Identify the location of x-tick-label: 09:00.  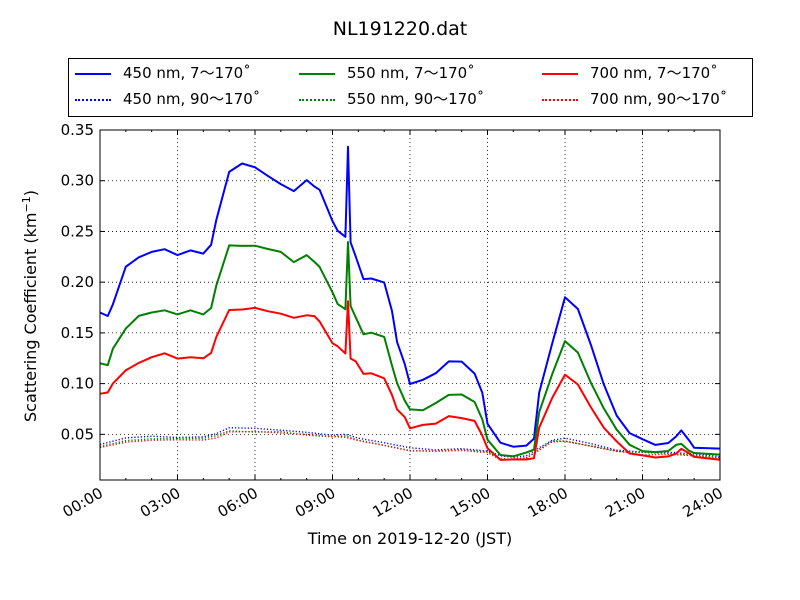
(315, 502).